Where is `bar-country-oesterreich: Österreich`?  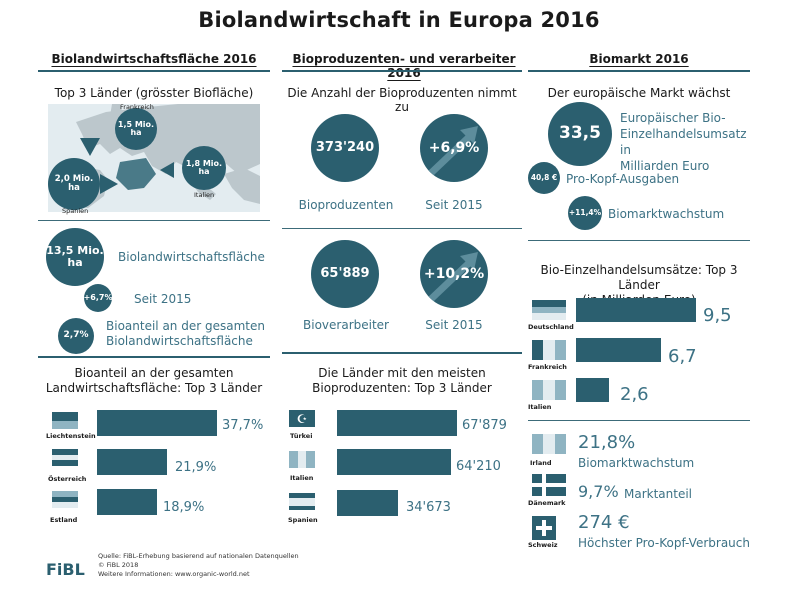 bar-country-oesterreich: Österreich is located at coordinates (67, 479).